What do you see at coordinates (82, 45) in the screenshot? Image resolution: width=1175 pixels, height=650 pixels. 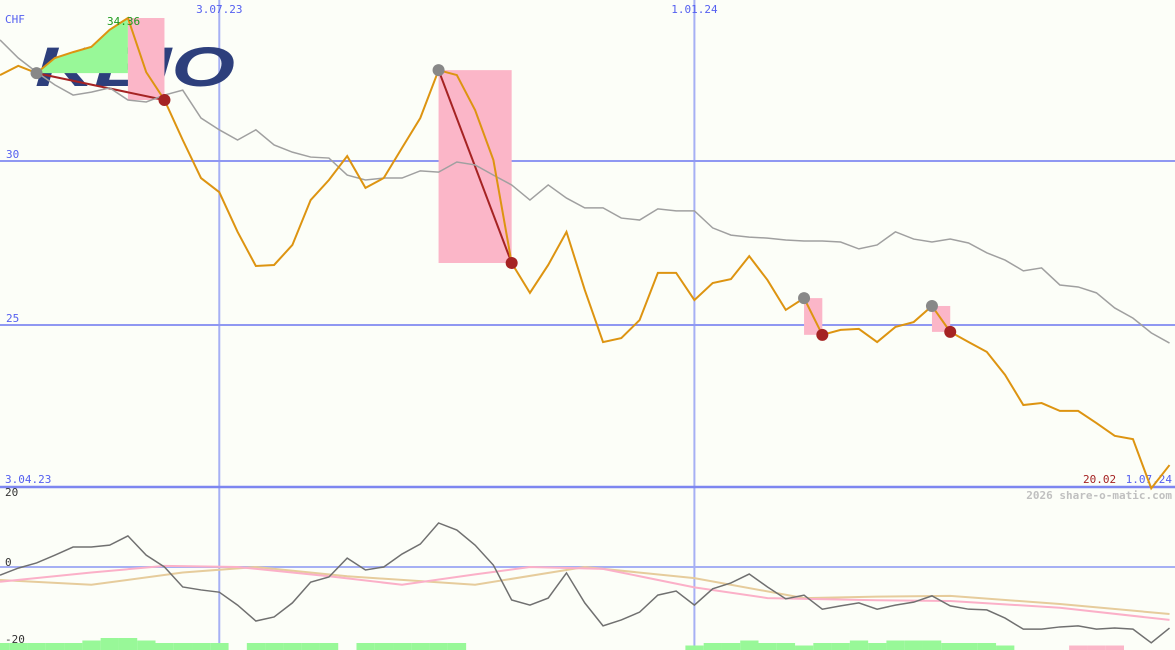 I see `trade-gain-area` at bounding box center [82, 45].